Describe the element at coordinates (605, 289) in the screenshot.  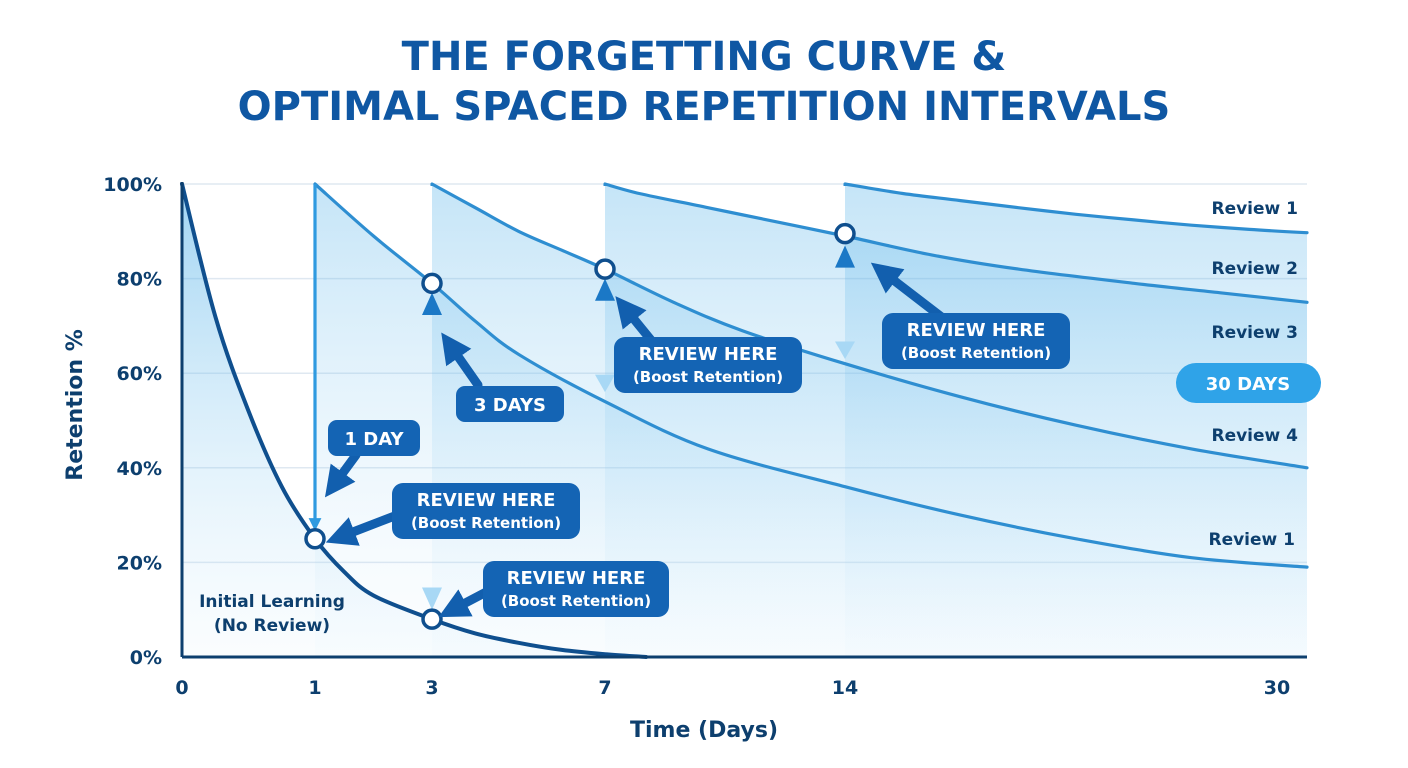
I see `boost-arrow-day-7-head-up` at that location.